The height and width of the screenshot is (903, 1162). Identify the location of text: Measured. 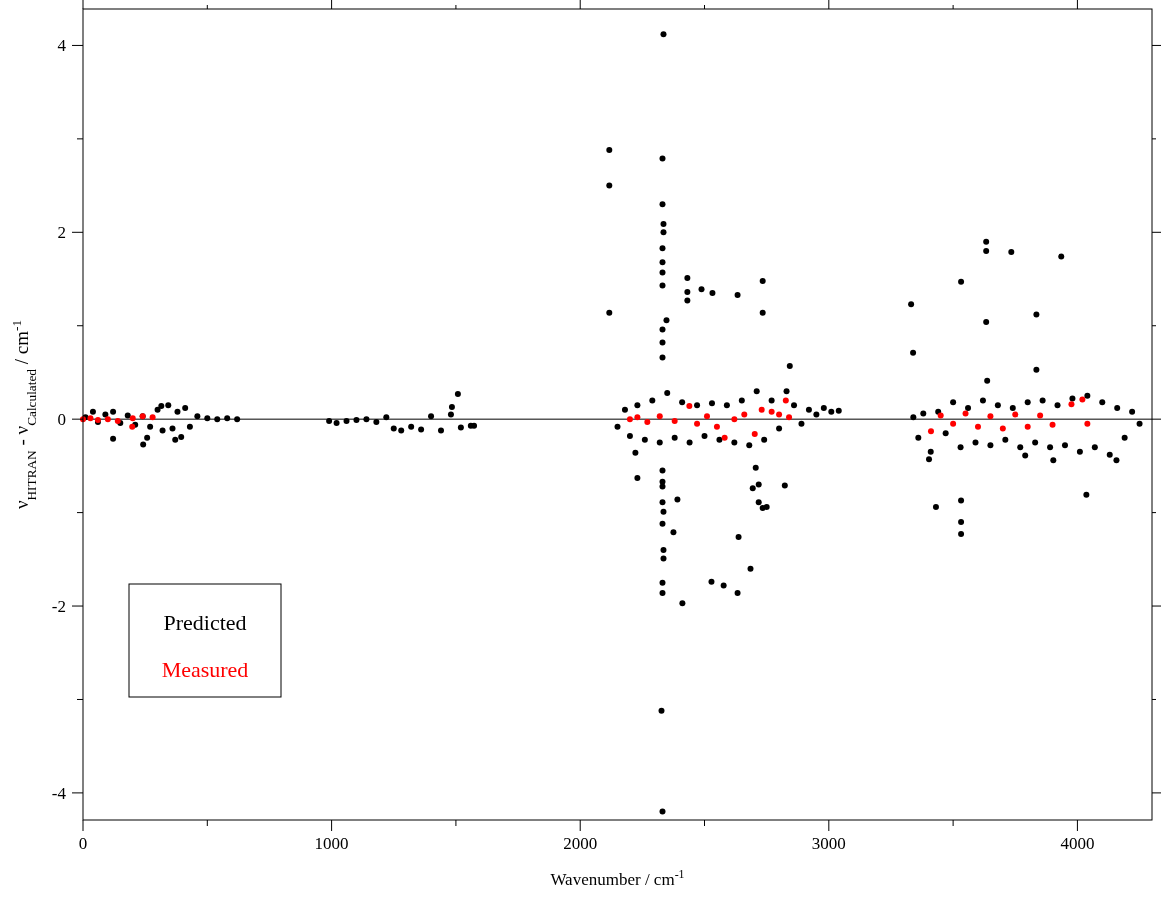
(205, 669).